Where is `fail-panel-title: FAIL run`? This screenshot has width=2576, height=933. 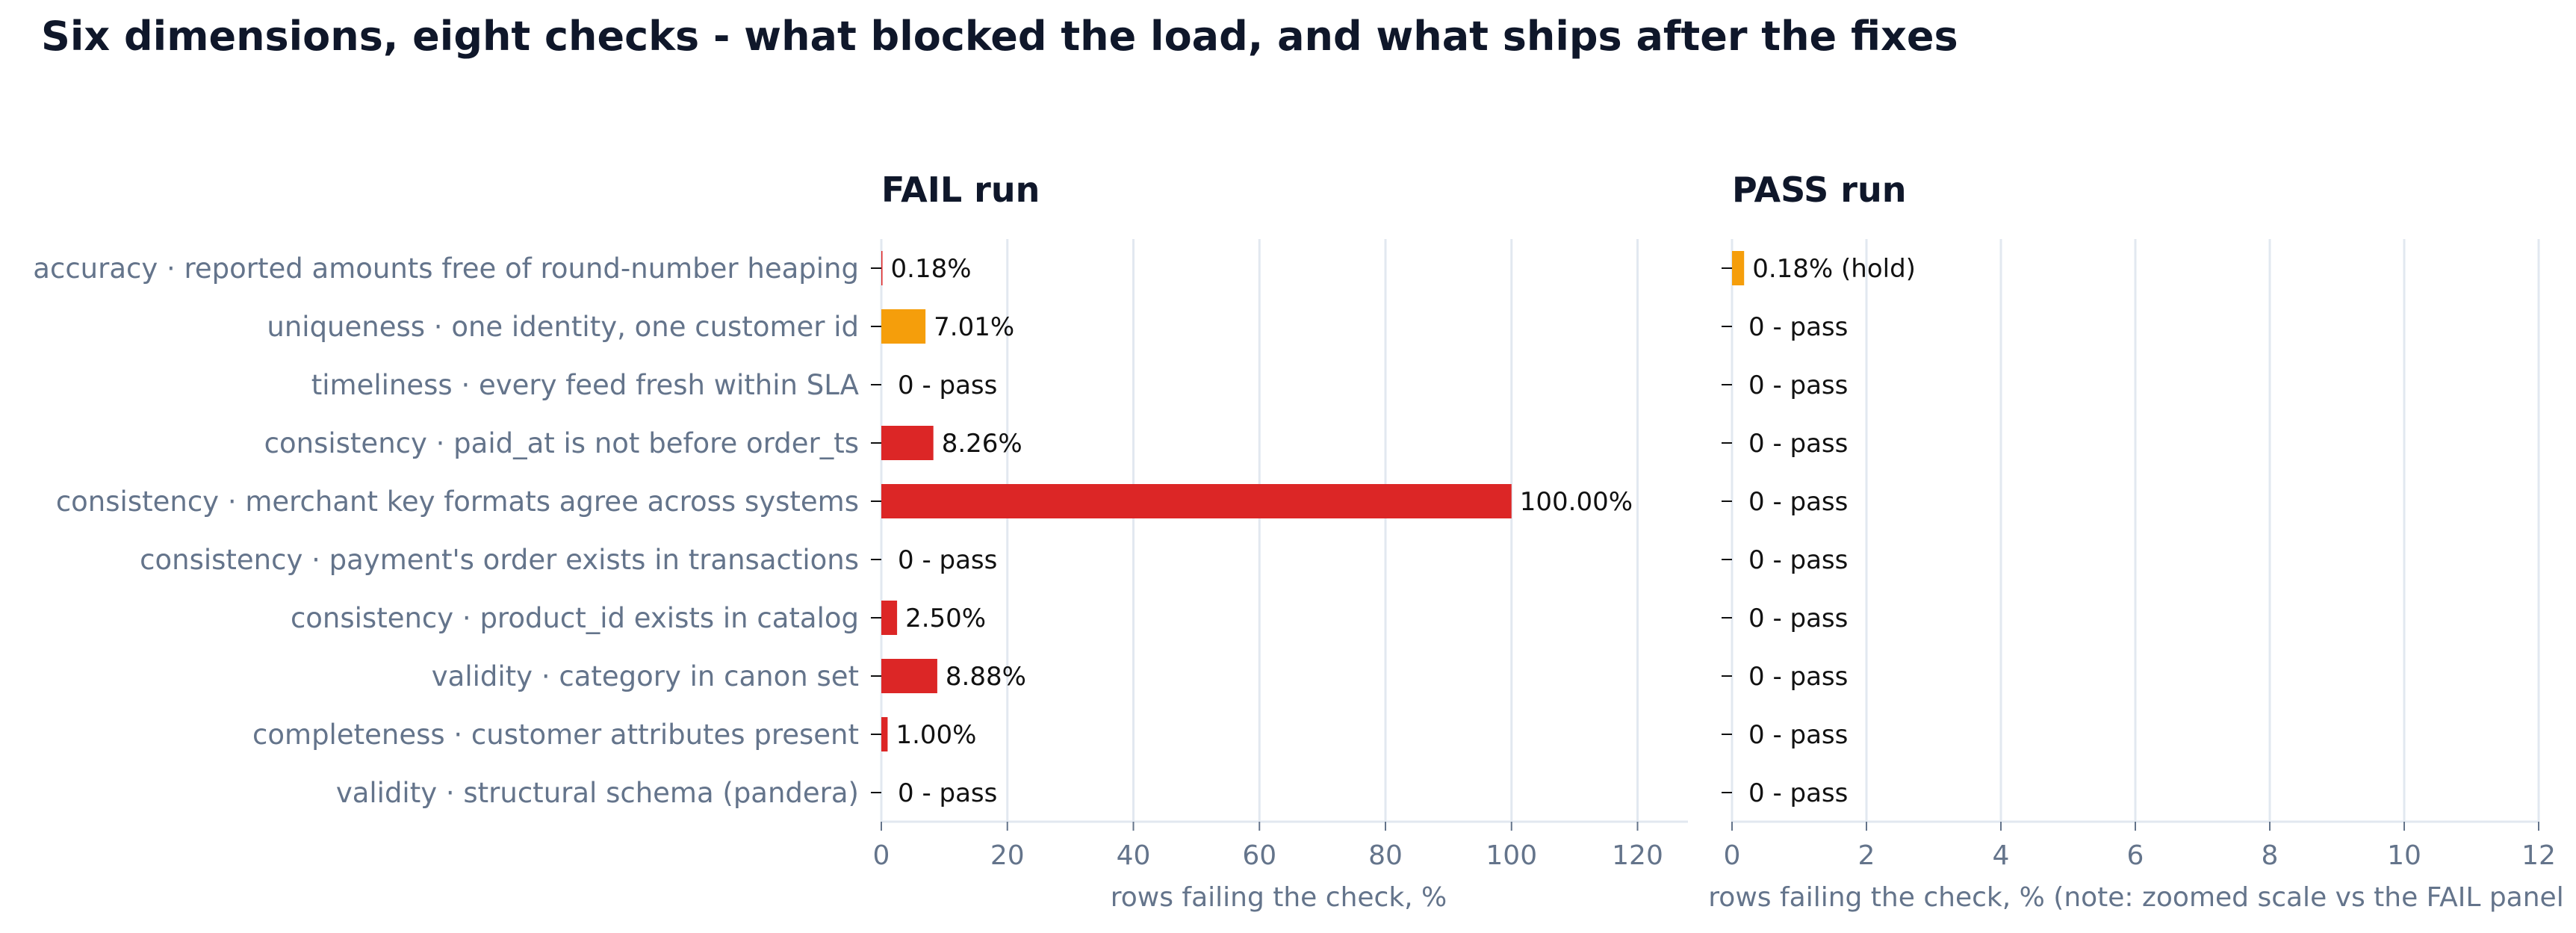 fail-panel-title: FAIL run is located at coordinates (961, 190).